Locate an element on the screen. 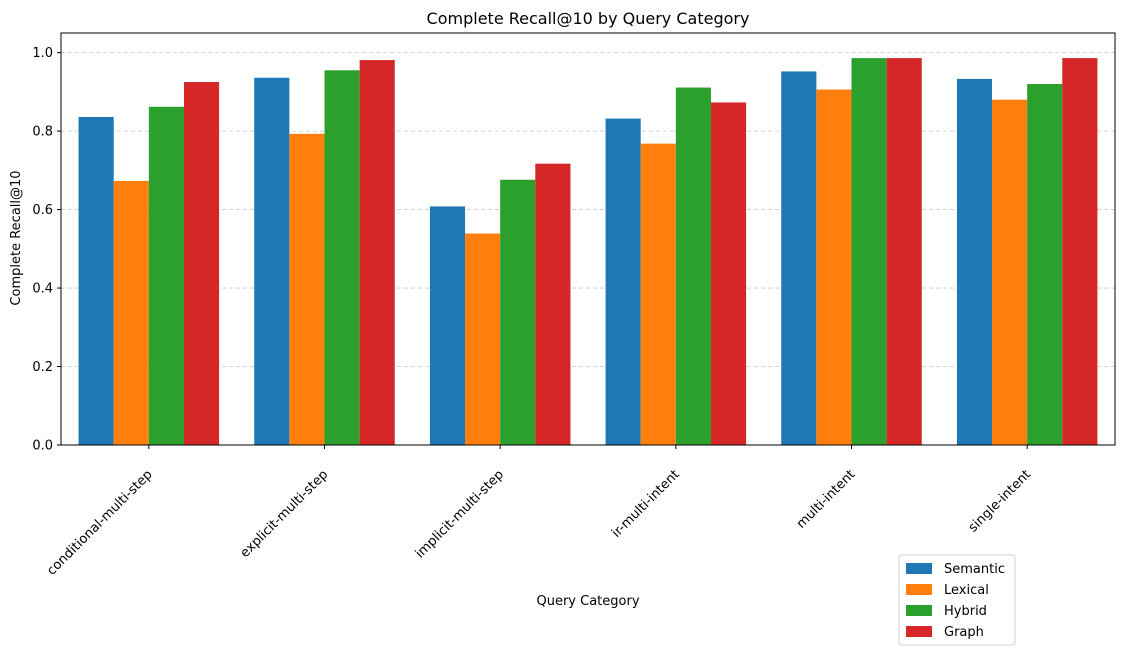  bar-hybrid-explicit-multi-step is located at coordinates (342, 258).